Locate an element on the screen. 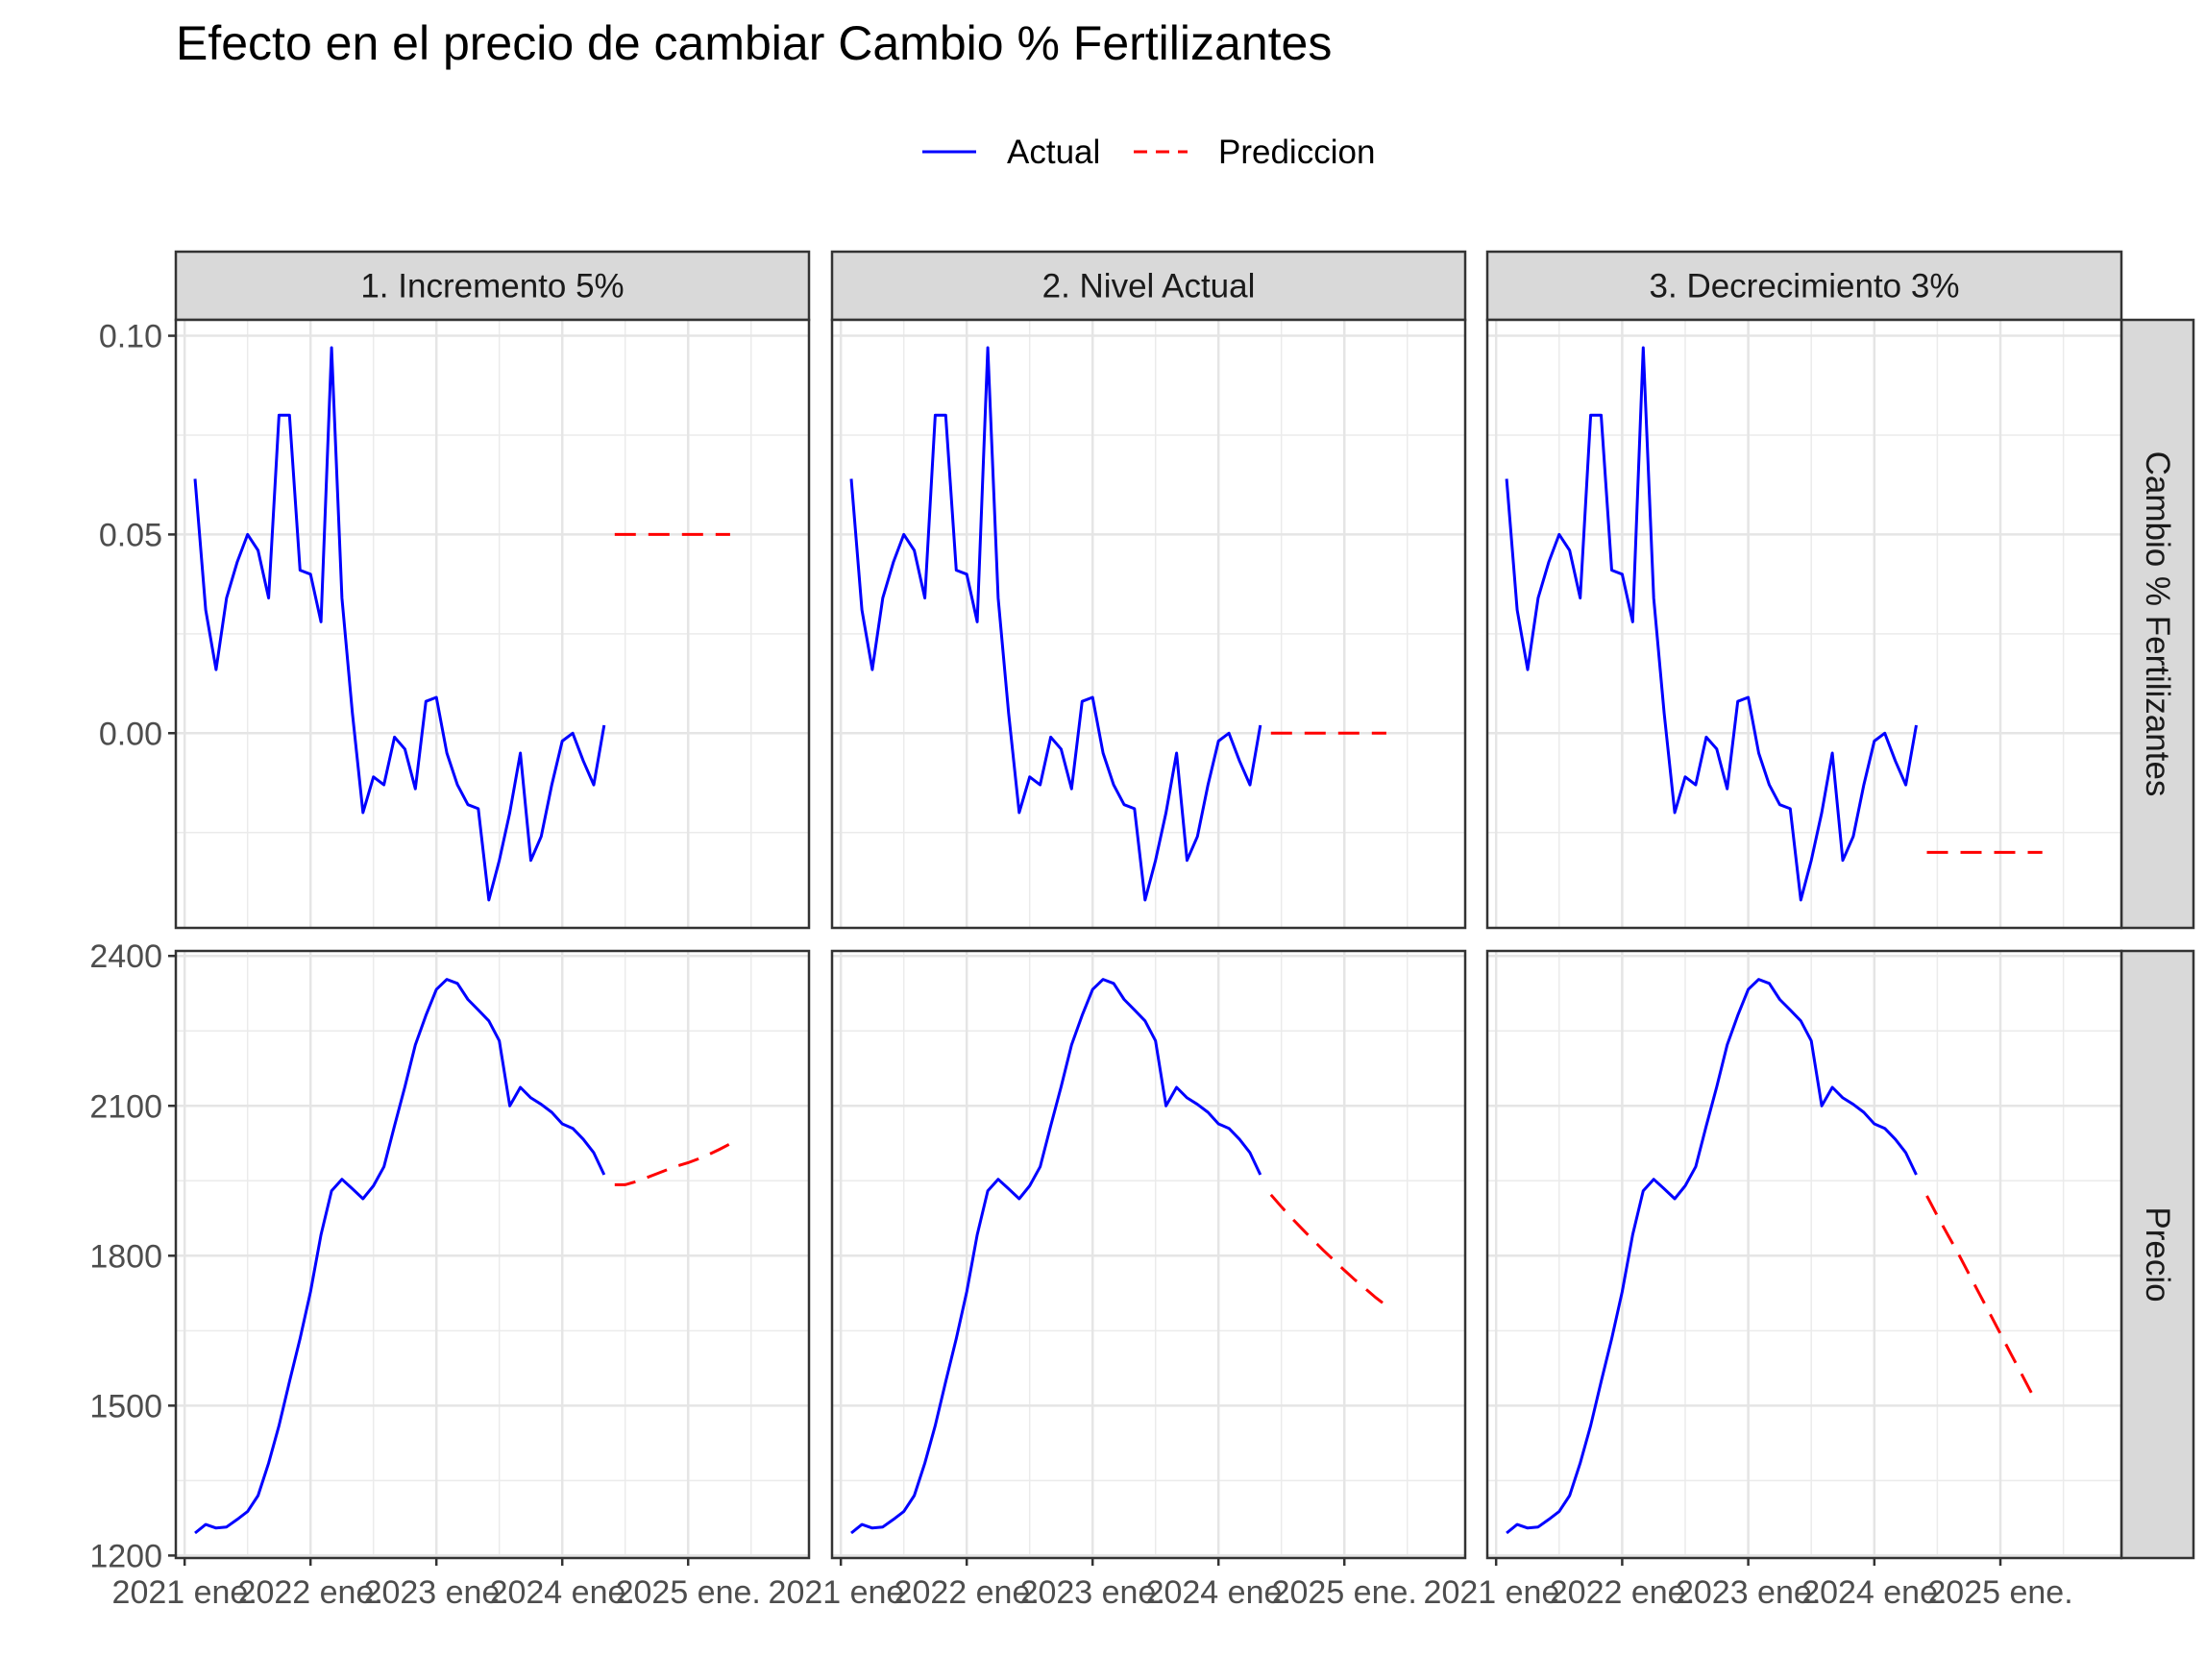 This screenshot has width=2205, height=1680. y-tick-label: 1500 is located at coordinates (125, 1406).